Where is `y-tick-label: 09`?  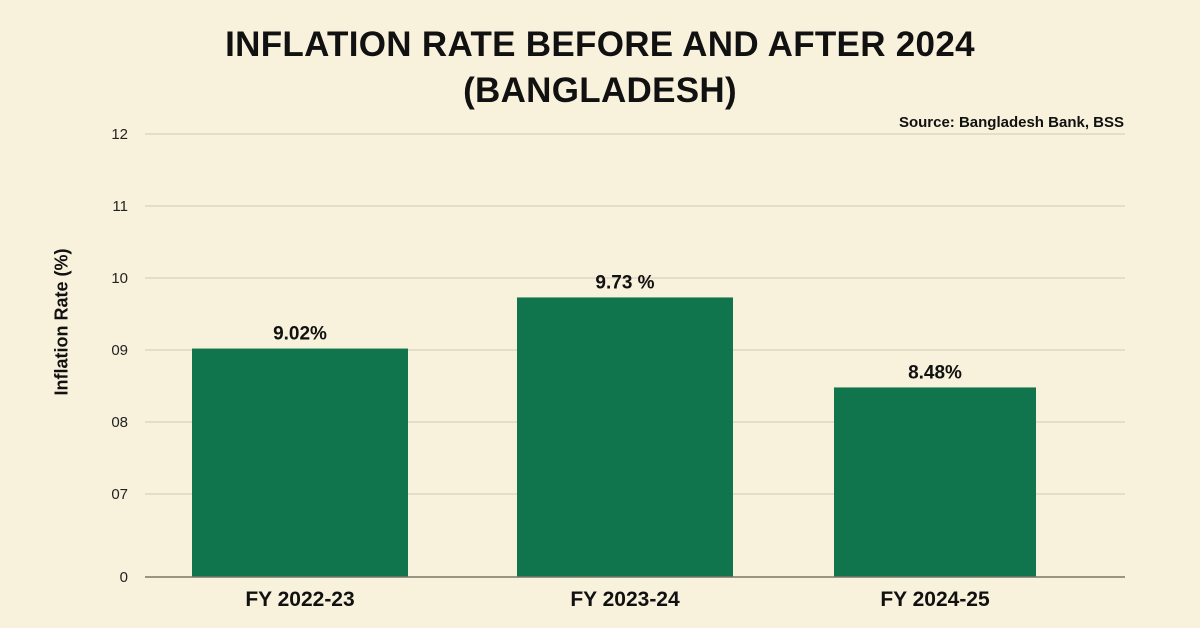
y-tick-label: 09 is located at coordinates (119, 350).